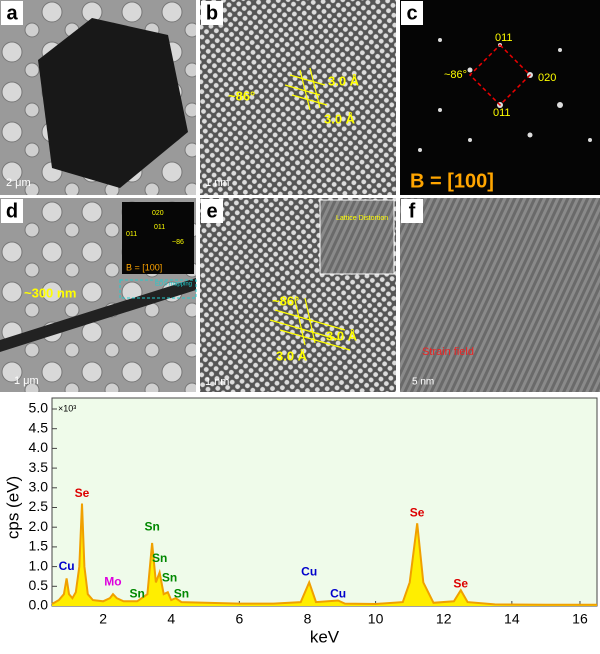 The height and width of the screenshot is (654, 600). What do you see at coordinates (308, 619) in the screenshot?
I see `x-tick-label: 8` at bounding box center [308, 619].